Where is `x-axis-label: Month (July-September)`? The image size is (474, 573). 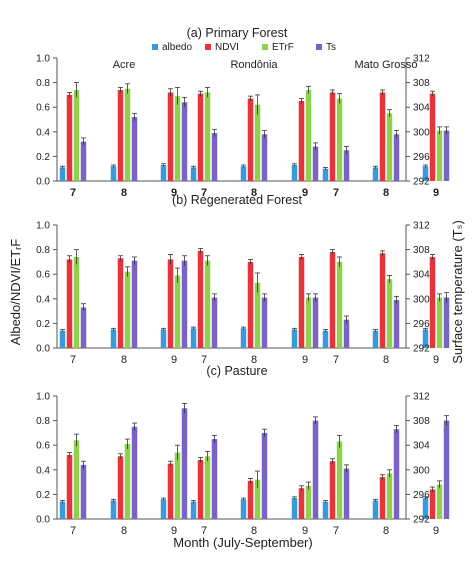 x-axis-label: Month (July-September) is located at coordinates (242, 542).